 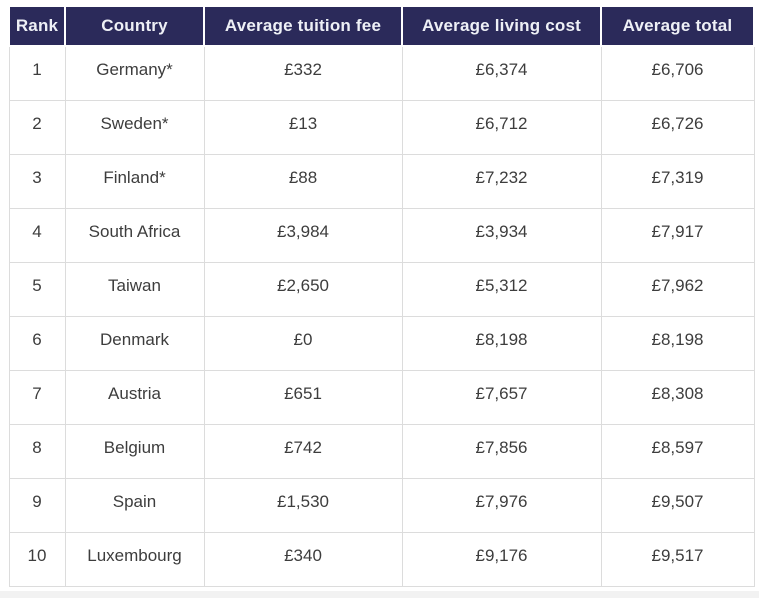 What do you see at coordinates (677, 289) in the screenshot?
I see `cell-total: £7,962` at bounding box center [677, 289].